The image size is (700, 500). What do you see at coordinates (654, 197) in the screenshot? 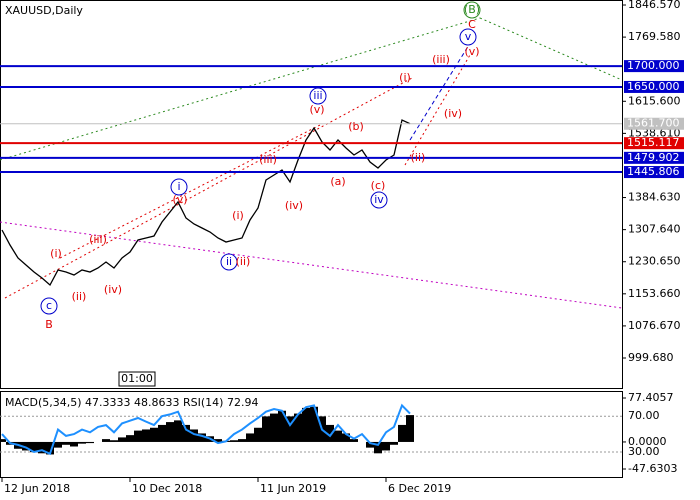
I see `y-tick-label: 1384.630` at bounding box center [654, 197].